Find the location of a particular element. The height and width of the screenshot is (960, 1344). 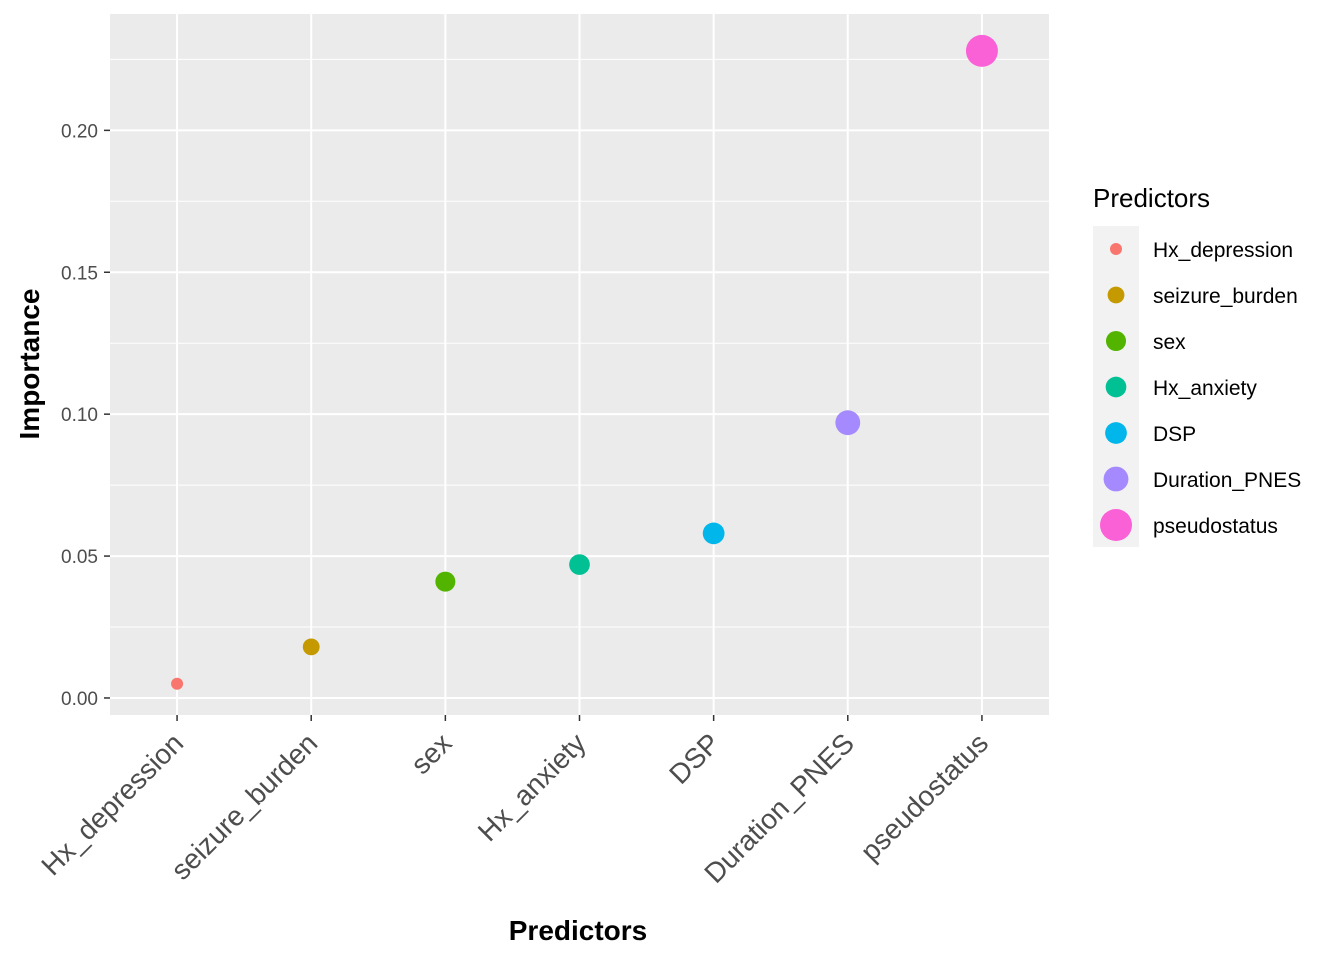

legend-label: sex is located at coordinates (1169, 342).